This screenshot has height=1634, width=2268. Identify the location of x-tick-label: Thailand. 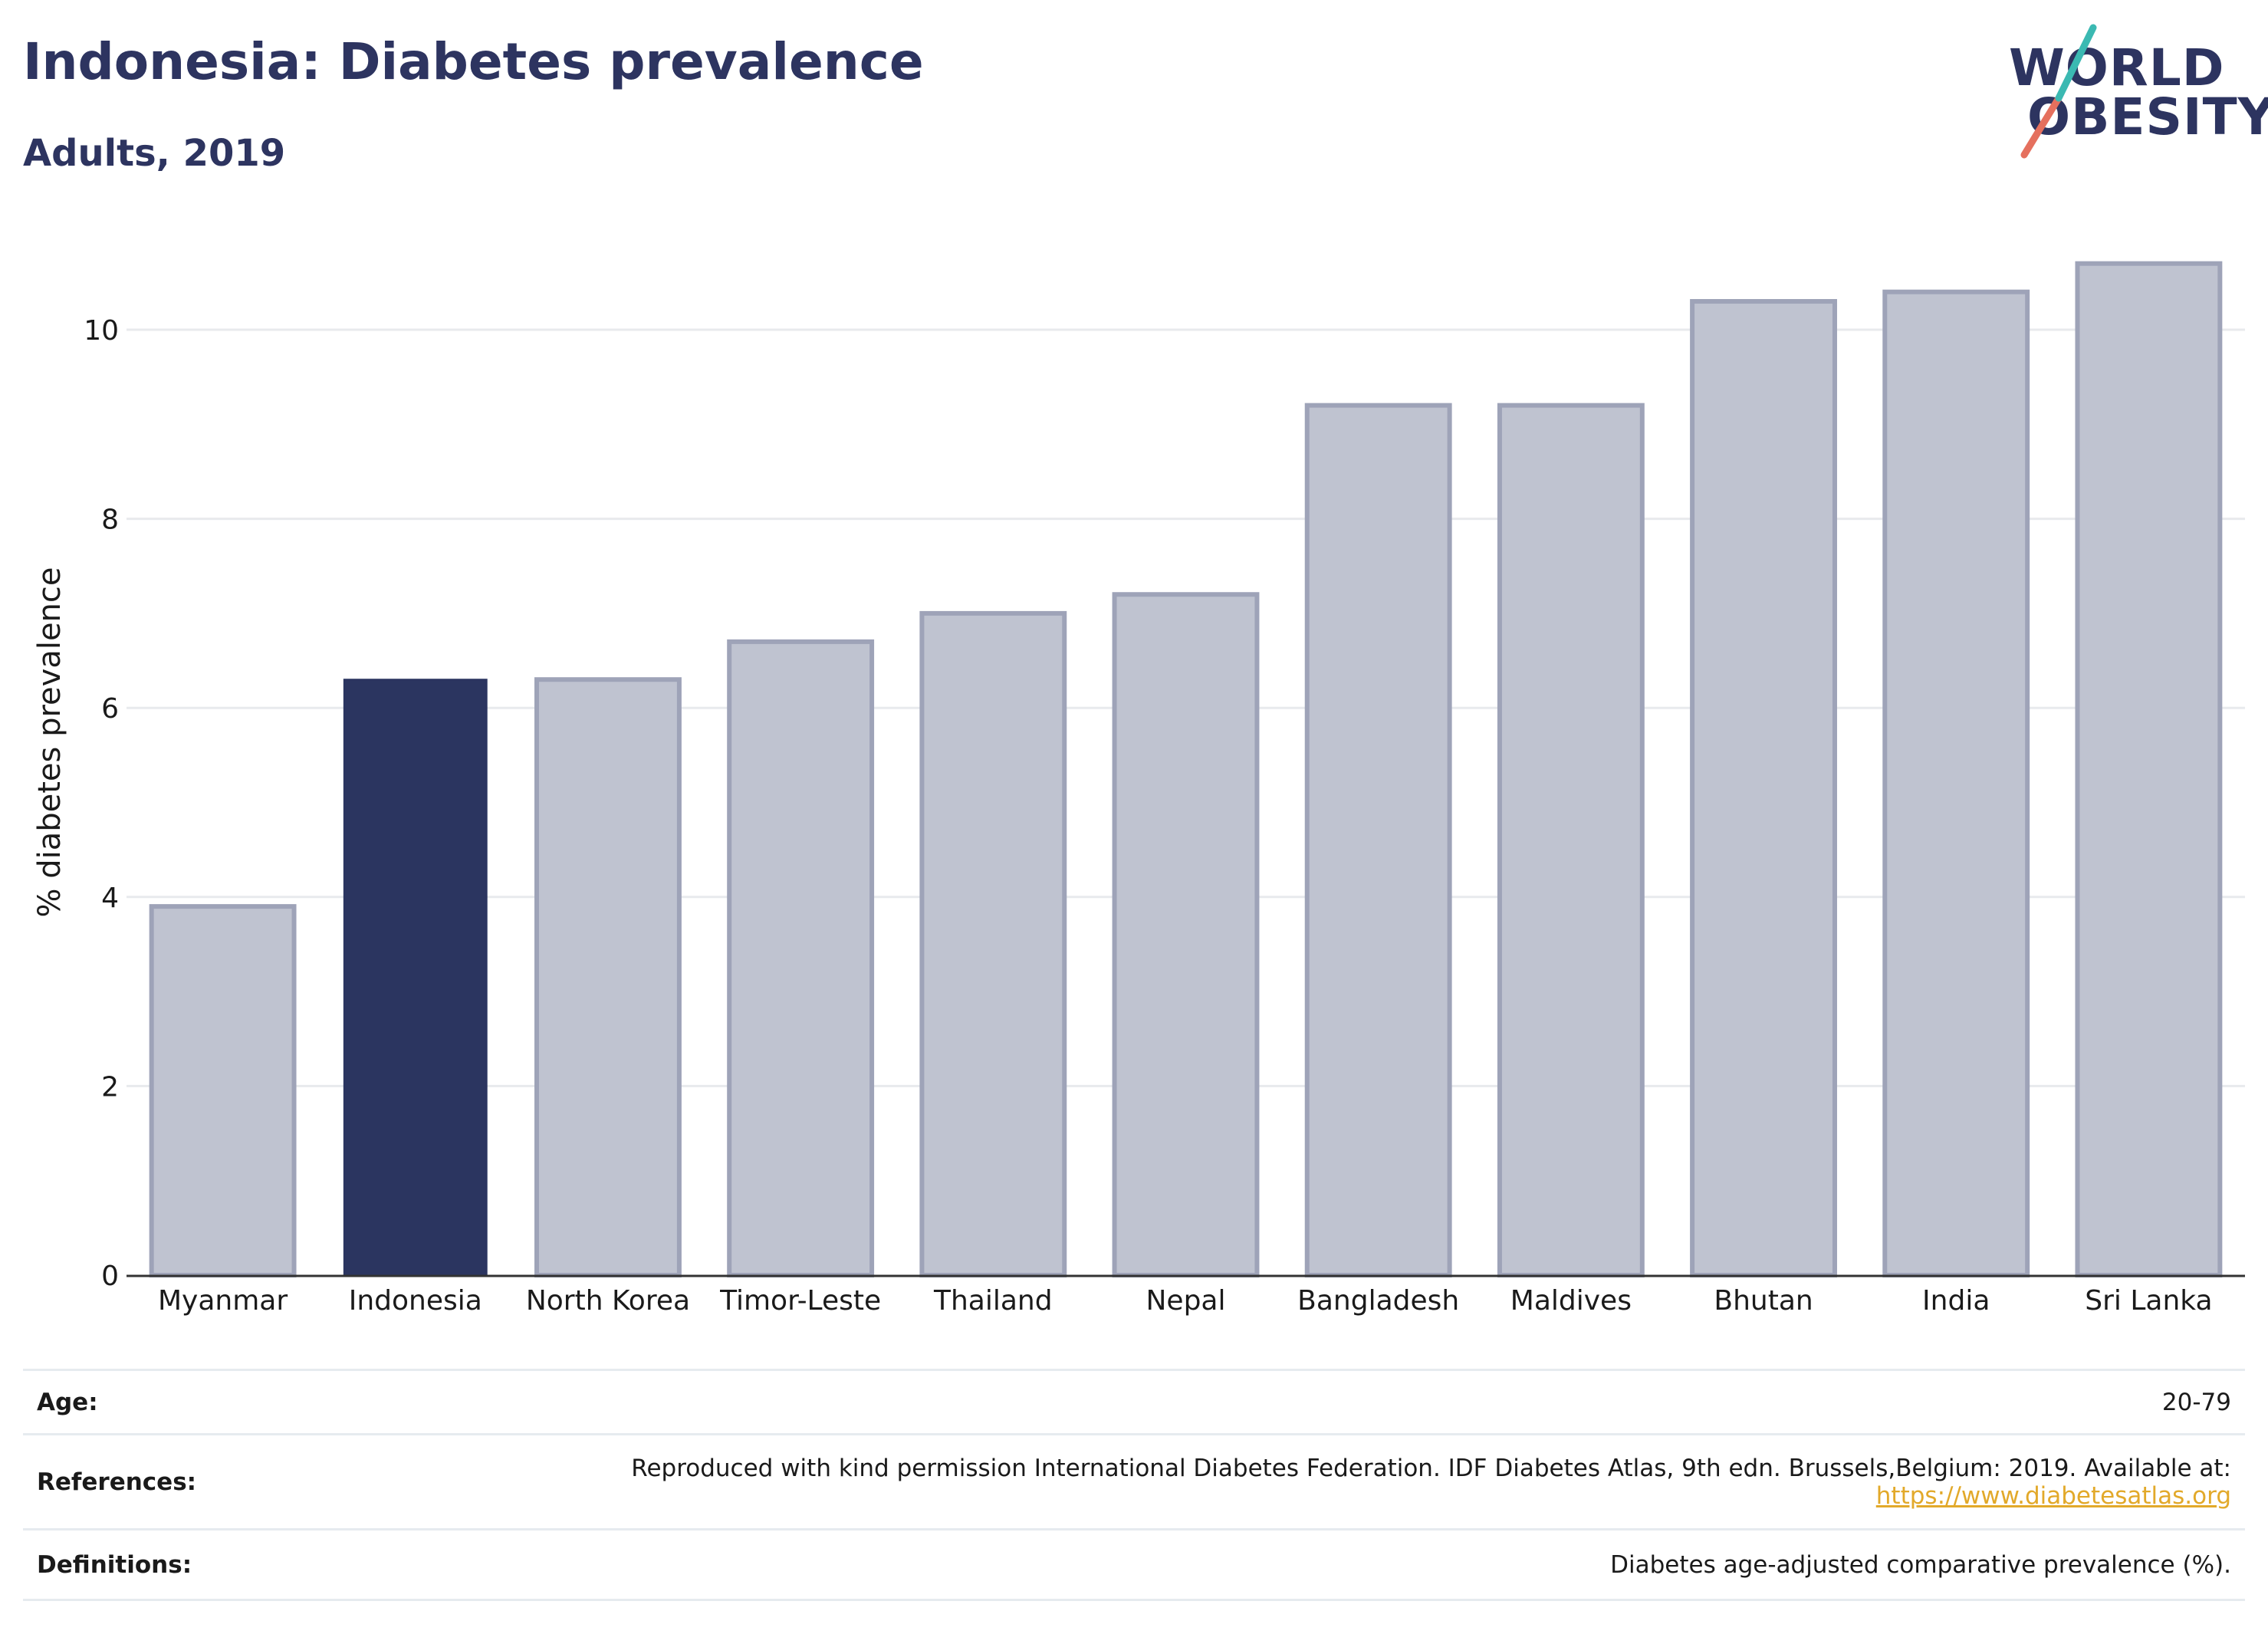
(993, 1301).